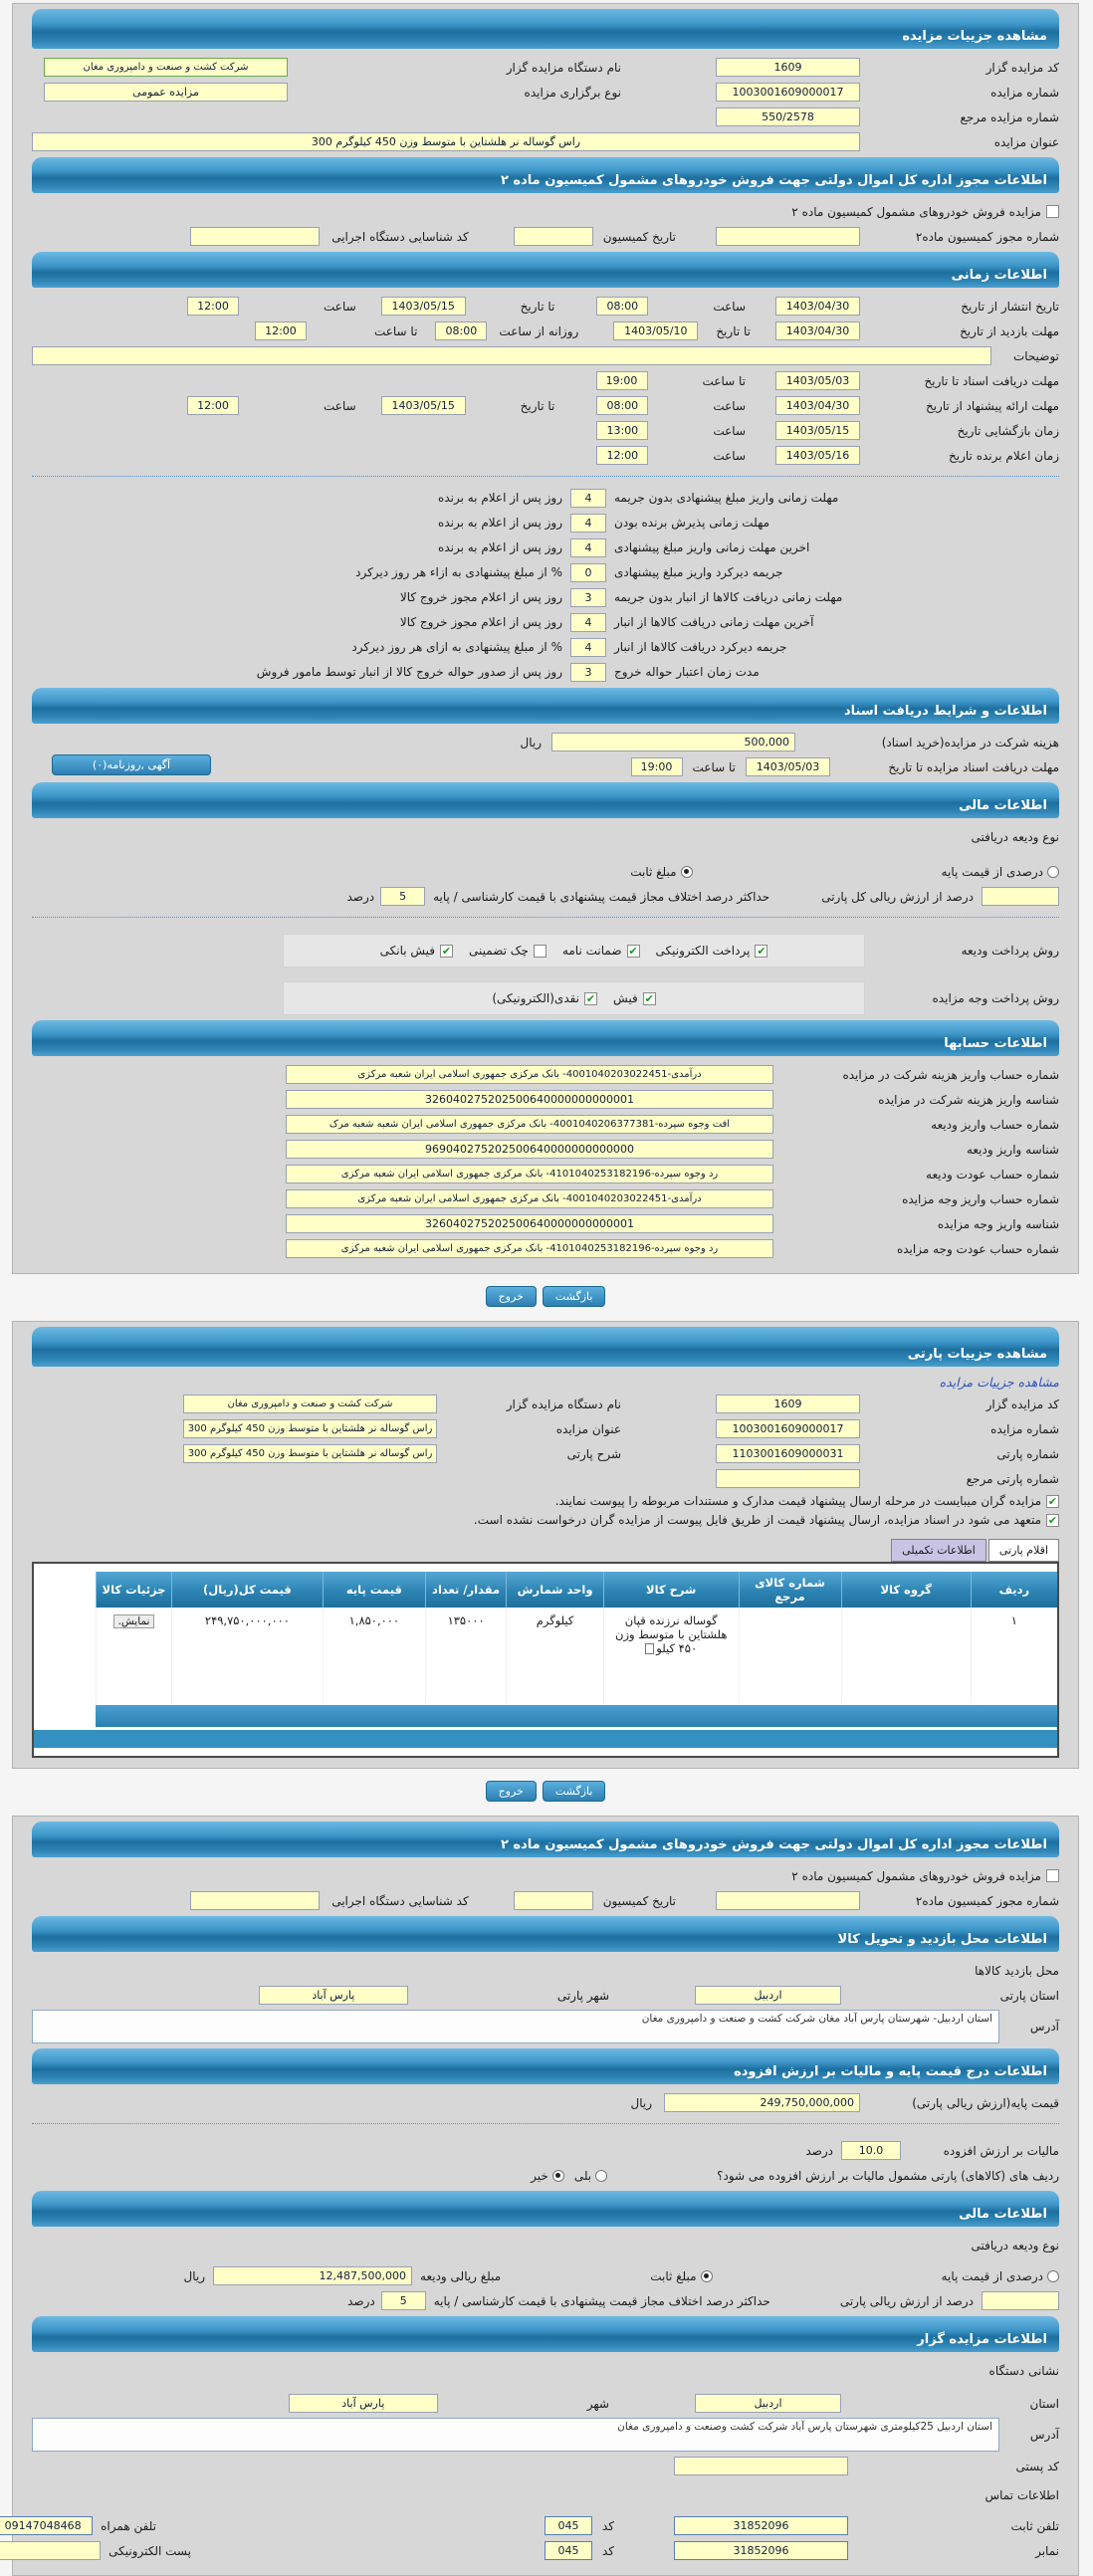  Describe the element at coordinates (508, 951) in the screenshot. I see `secured-cheque-checkbox: چک تضمینی` at that location.